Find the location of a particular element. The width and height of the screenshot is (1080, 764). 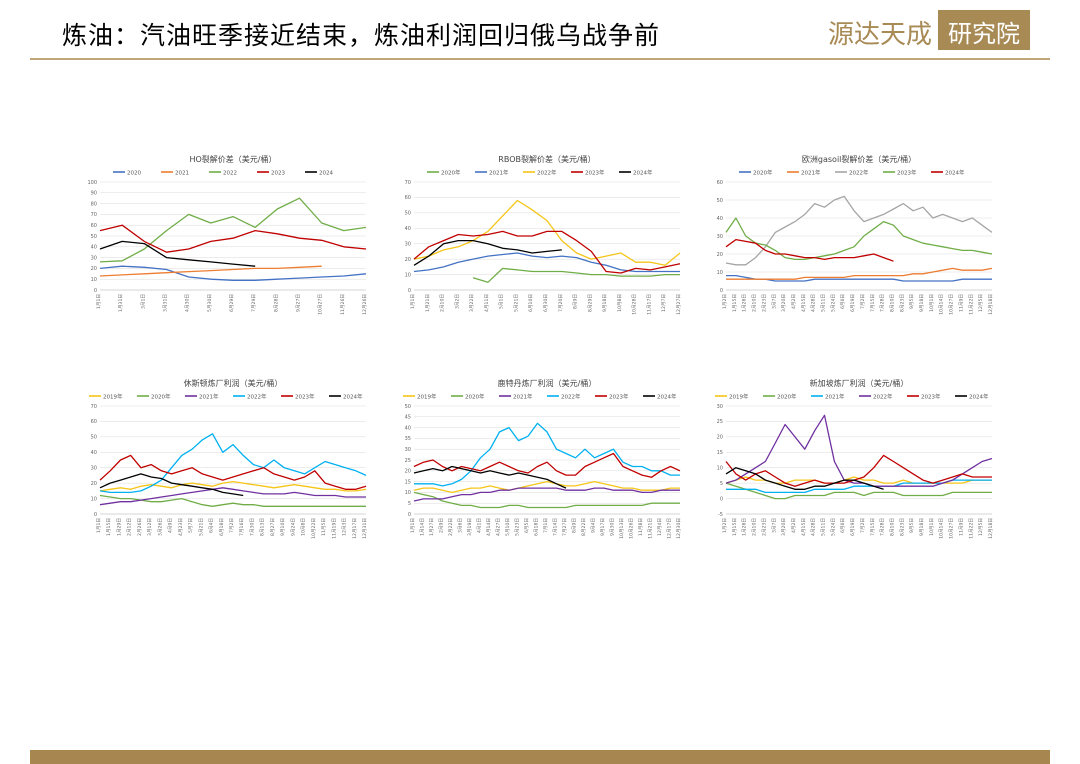

x-tick-label: 12月30日 is located at coordinates (679, 528).